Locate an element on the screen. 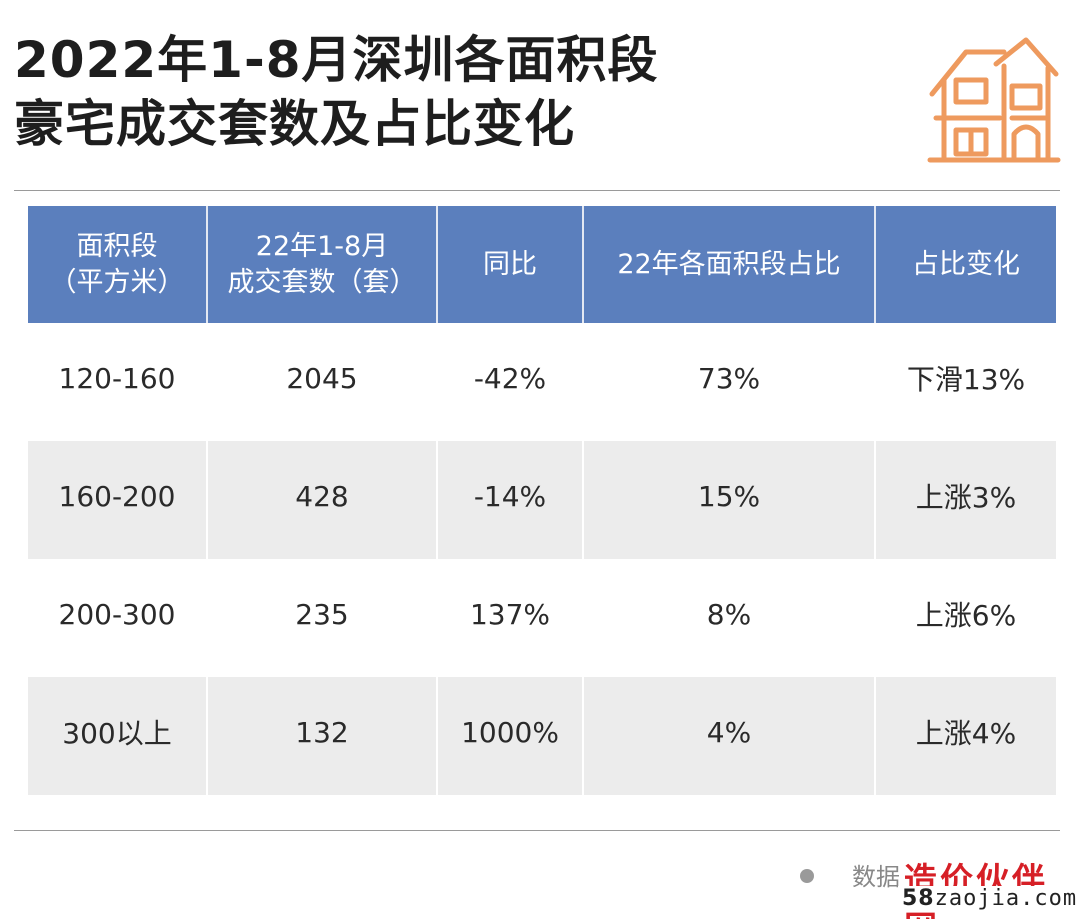  cell-share-change: 上涨6% is located at coordinates (966, 615).